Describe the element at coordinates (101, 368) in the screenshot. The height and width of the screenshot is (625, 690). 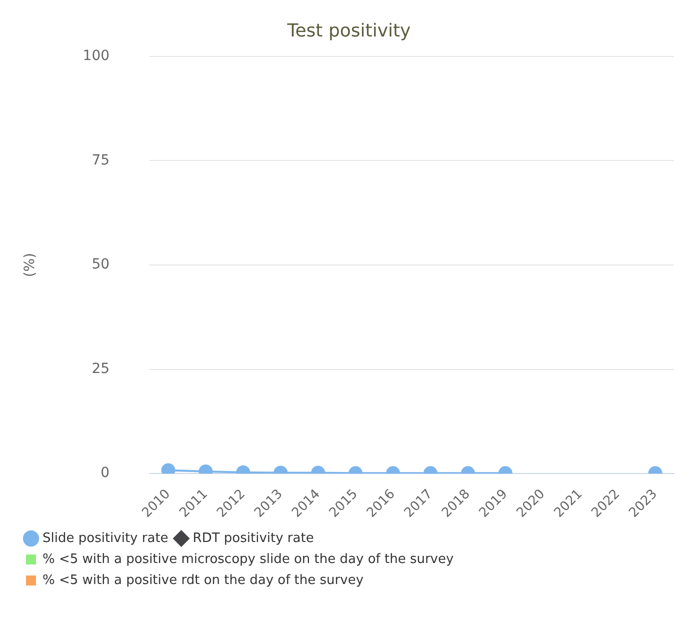
I see `y-tick-label: 25` at that location.